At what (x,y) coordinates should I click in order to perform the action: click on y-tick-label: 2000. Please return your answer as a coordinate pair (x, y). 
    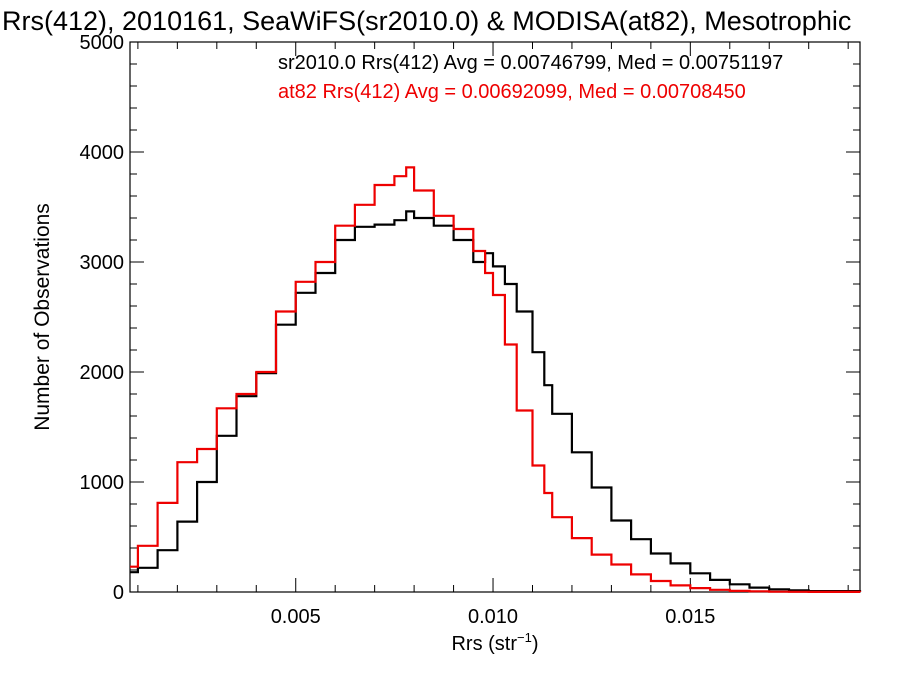
    Looking at the image, I should click on (102, 373).